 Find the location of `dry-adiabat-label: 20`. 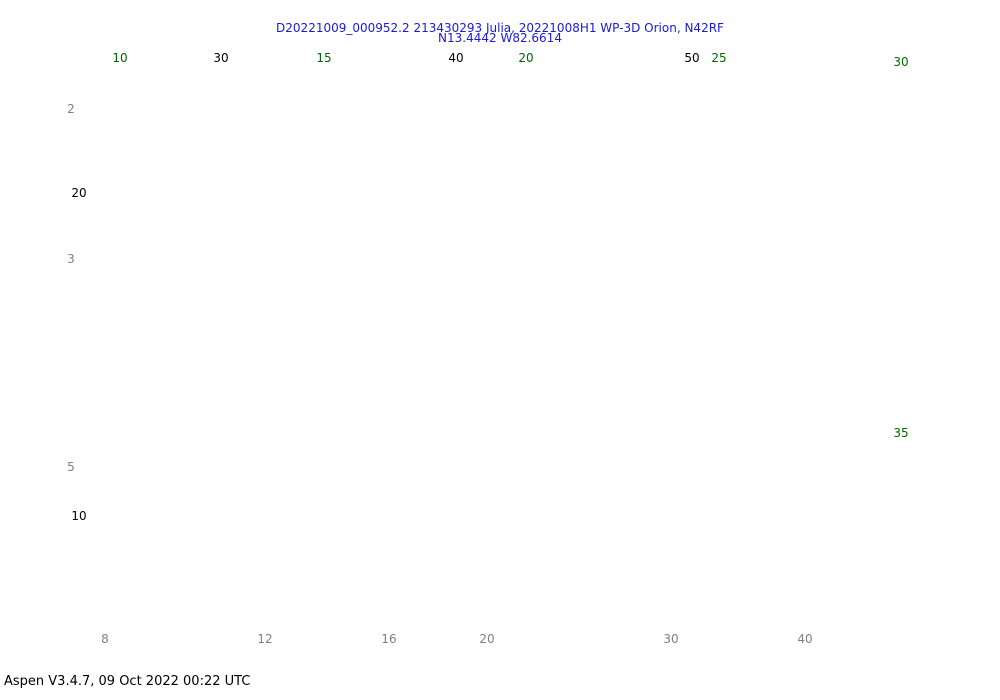

dry-adiabat-label: 20 is located at coordinates (78, 193).